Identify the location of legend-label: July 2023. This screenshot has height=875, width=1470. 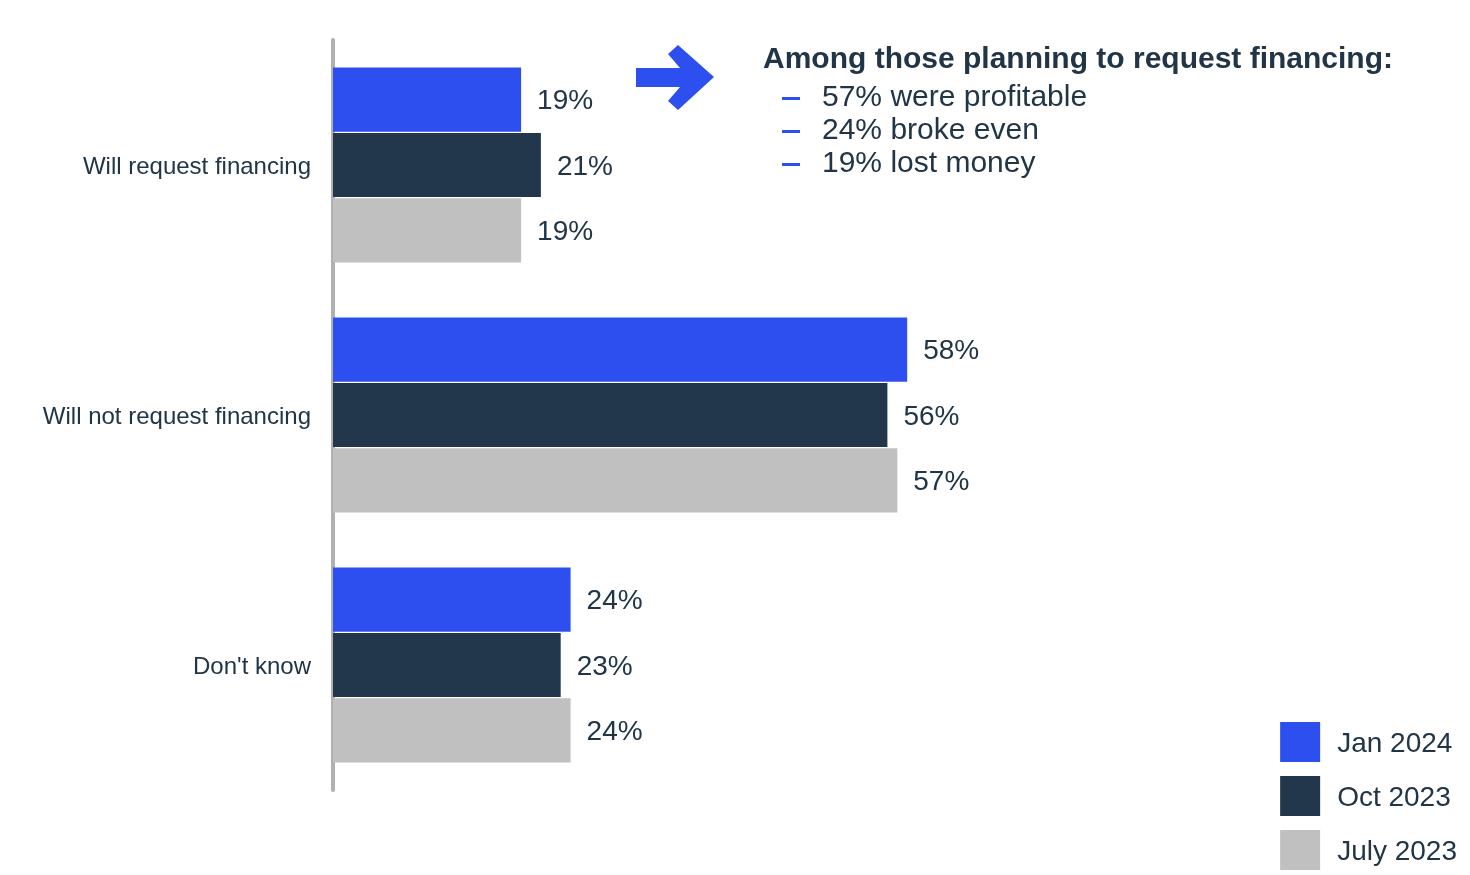
(1397, 850).